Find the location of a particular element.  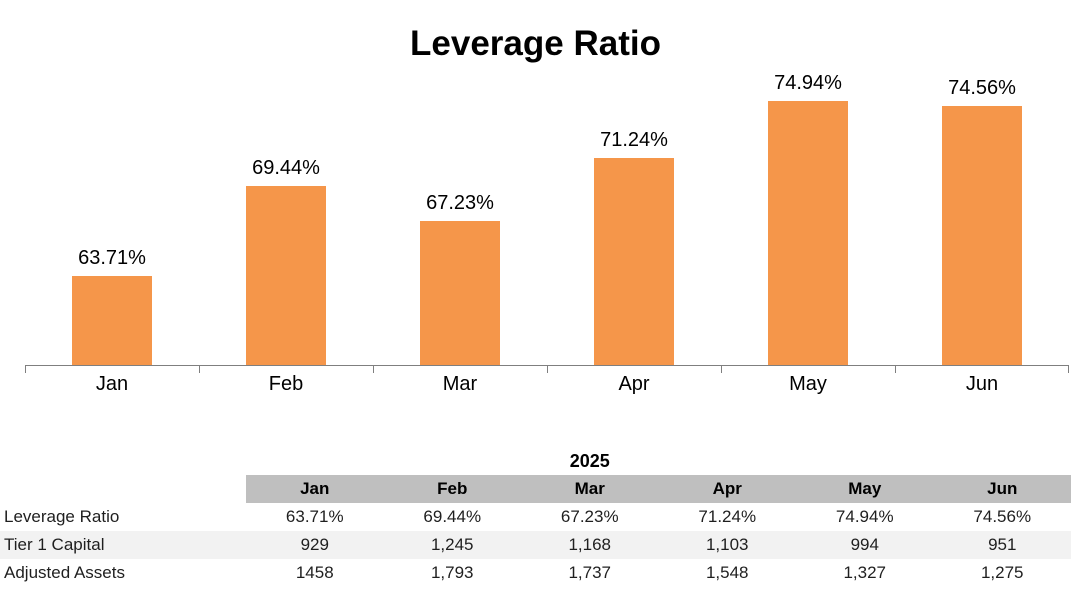

table-header-mar: Mar is located at coordinates (590, 489).